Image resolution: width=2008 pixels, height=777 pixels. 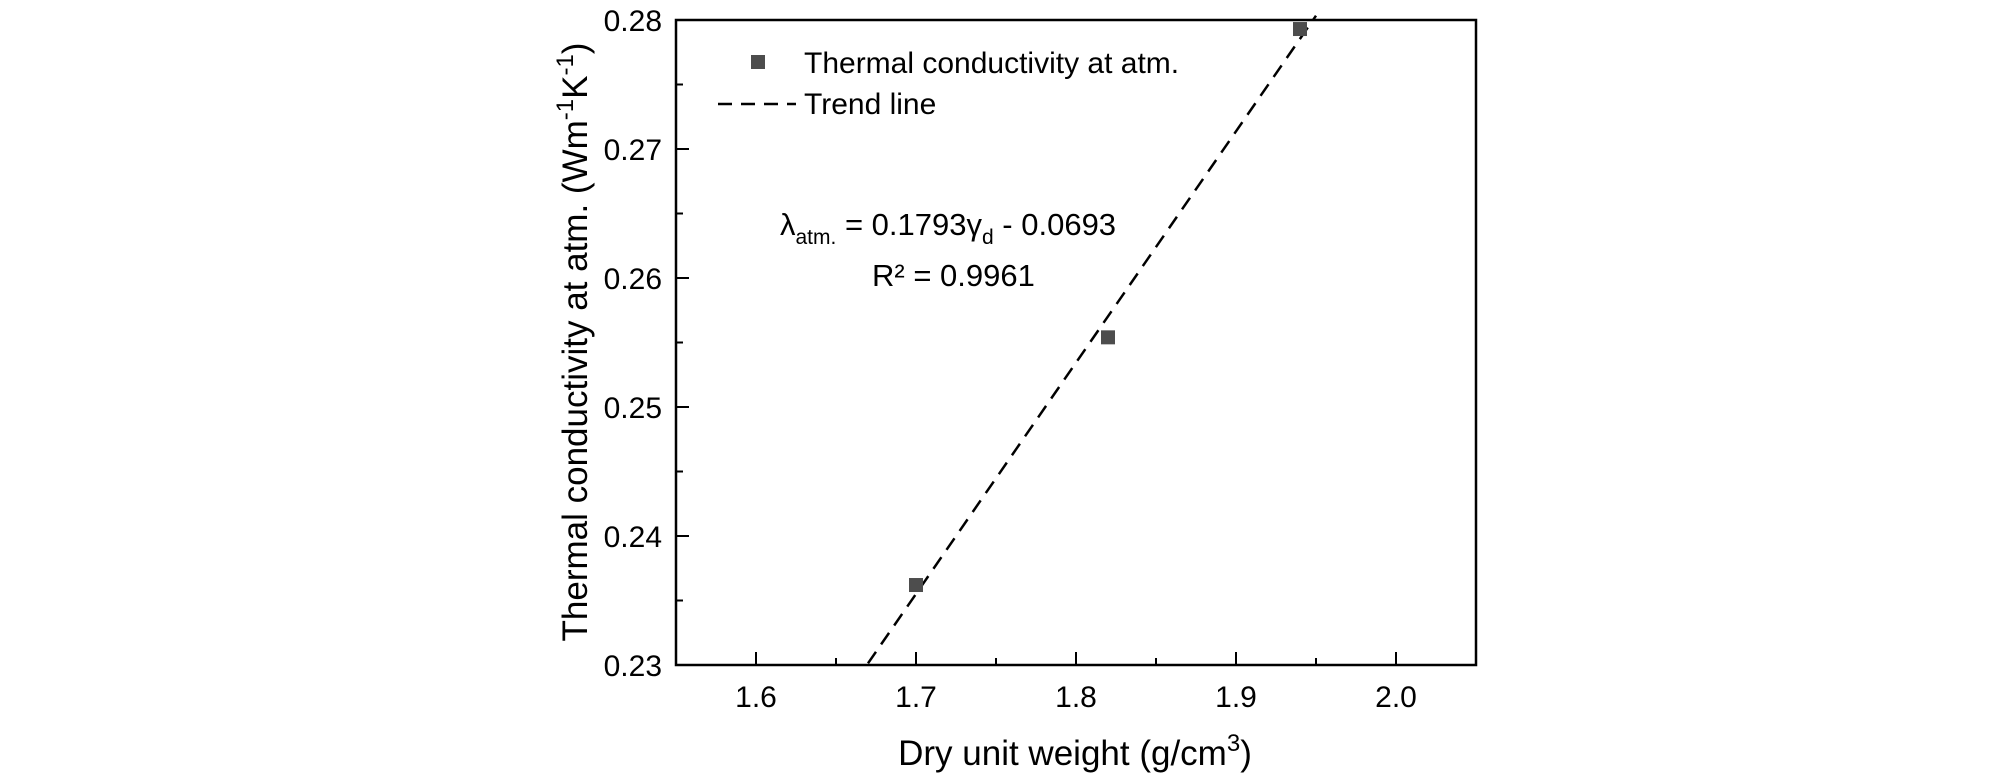 I want to click on equation-annotation: λatm. = 0.1793γd - 0.0693, so click(x=948, y=228).